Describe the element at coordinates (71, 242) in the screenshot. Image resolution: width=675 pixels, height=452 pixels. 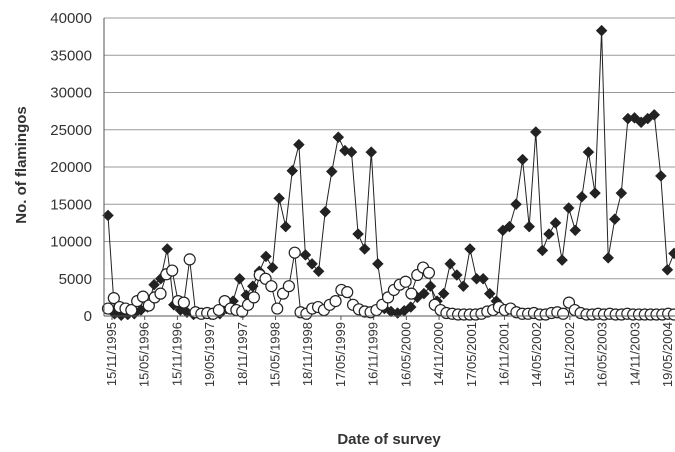
I see `y-tick-label: 10000` at that location.